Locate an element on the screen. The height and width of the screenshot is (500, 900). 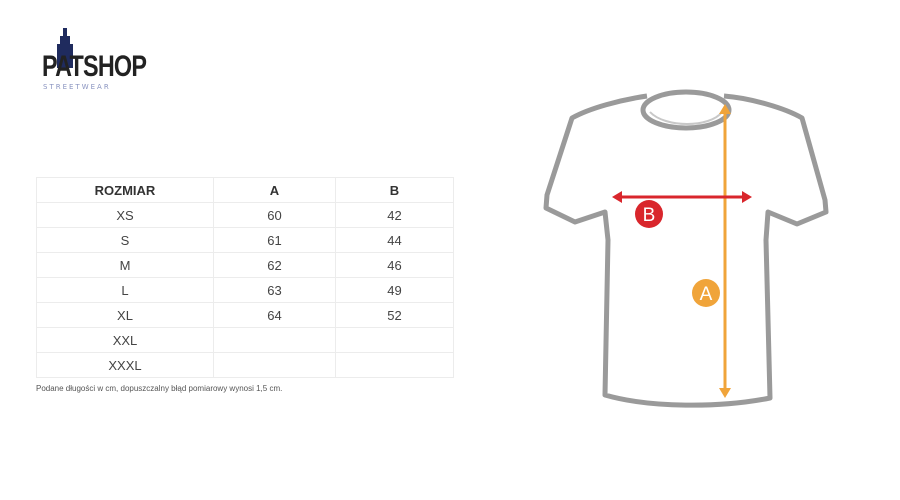
table-row: XXXL is located at coordinates (245, 365).